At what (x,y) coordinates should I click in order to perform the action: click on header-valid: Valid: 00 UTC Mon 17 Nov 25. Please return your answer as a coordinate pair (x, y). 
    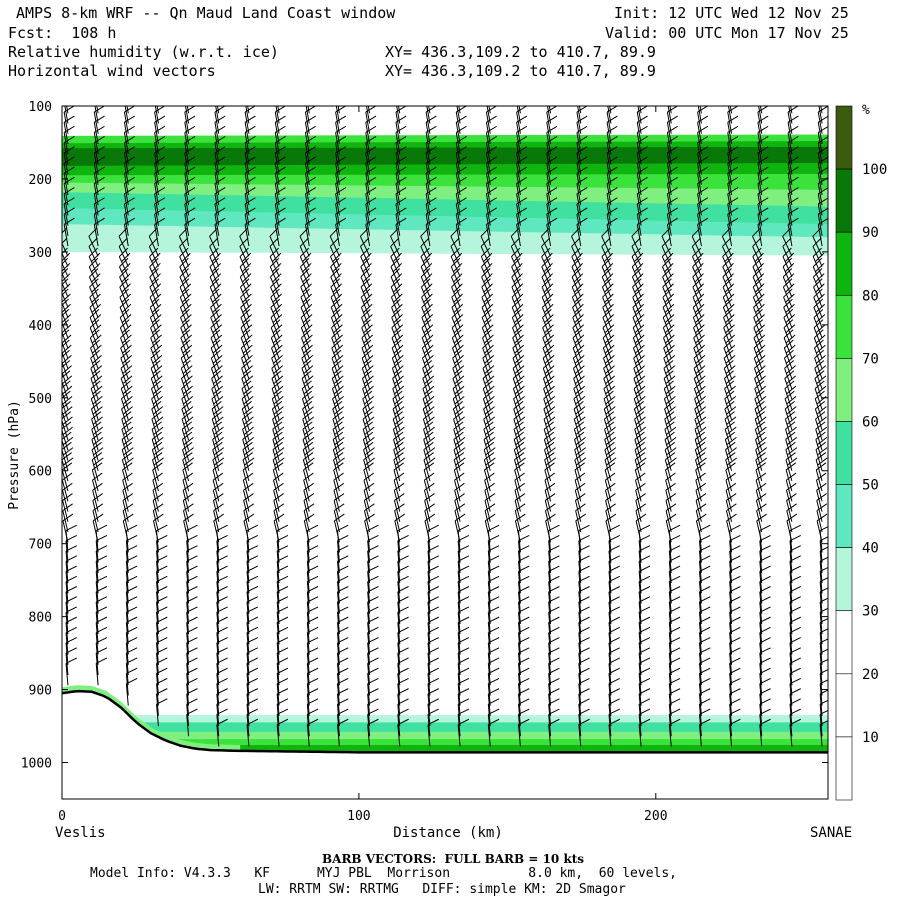
    Looking at the image, I should click on (727, 33).